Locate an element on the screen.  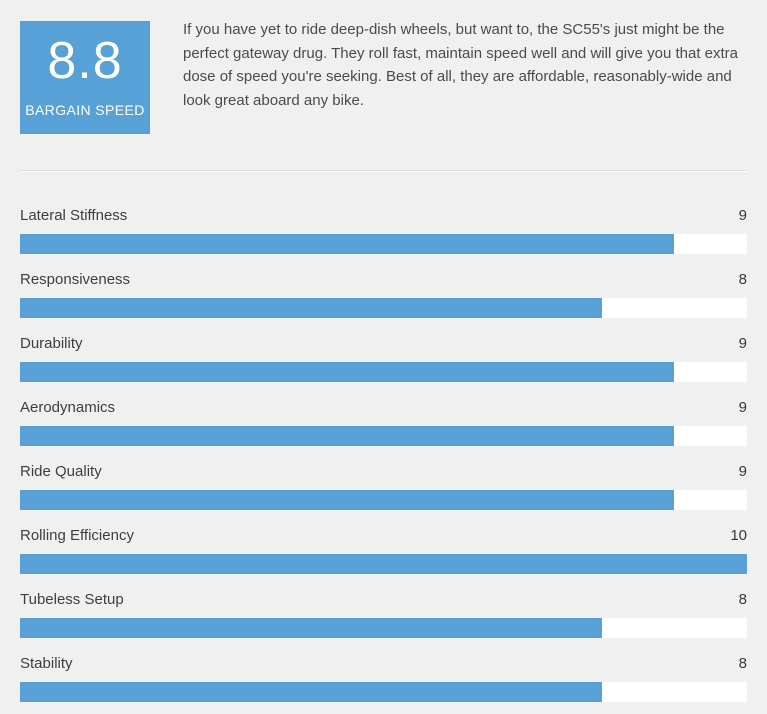
rating-label: Rolling Efficiency is located at coordinates (77, 535).